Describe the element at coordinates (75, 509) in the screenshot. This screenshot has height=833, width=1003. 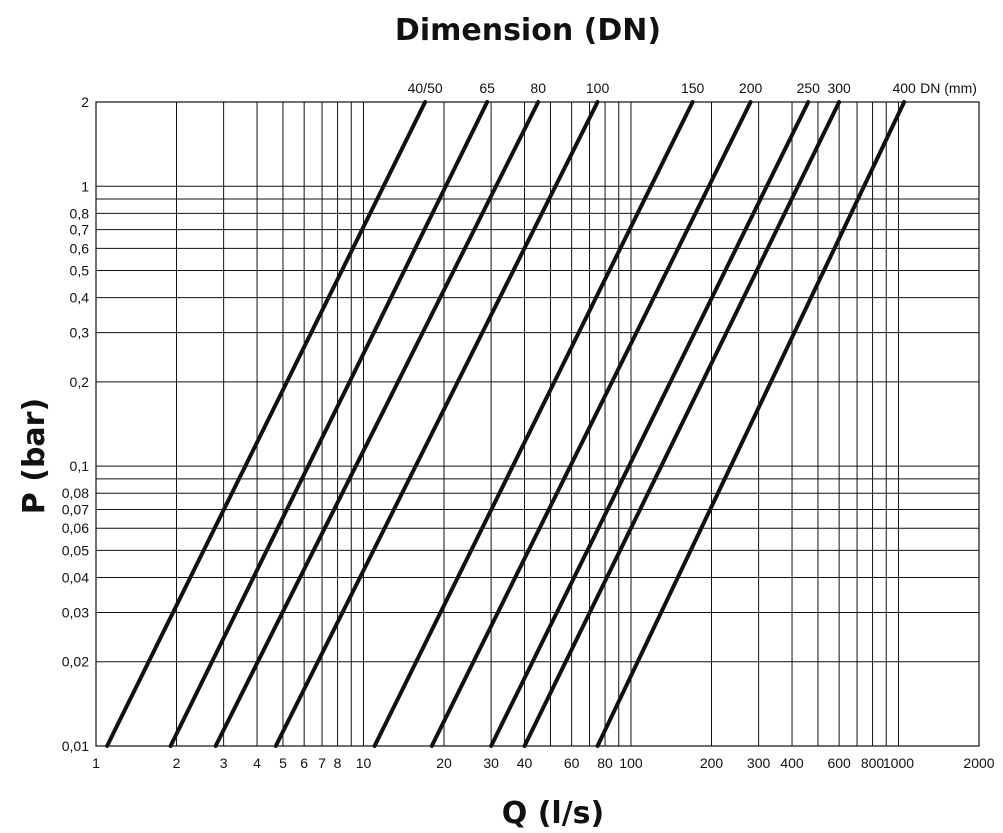
I see `y-tick-label: 0,07` at that location.